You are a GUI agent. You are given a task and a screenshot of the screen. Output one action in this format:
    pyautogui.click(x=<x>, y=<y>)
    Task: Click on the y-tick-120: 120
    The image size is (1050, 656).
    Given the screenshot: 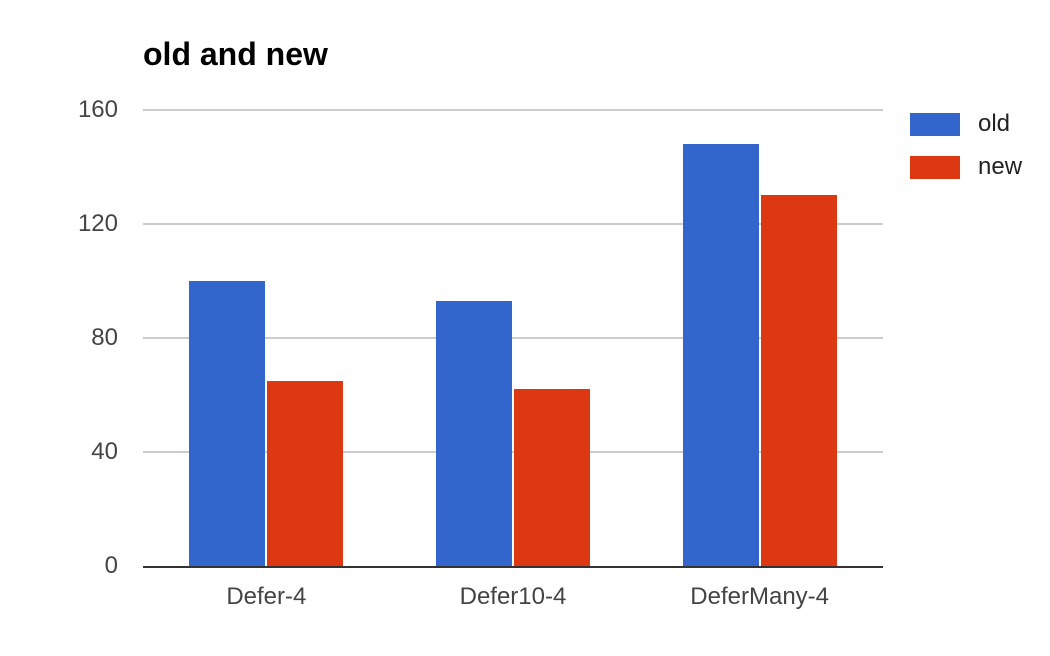 What is the action you would take?
    pyautogui.click(x=97, y=223)
    